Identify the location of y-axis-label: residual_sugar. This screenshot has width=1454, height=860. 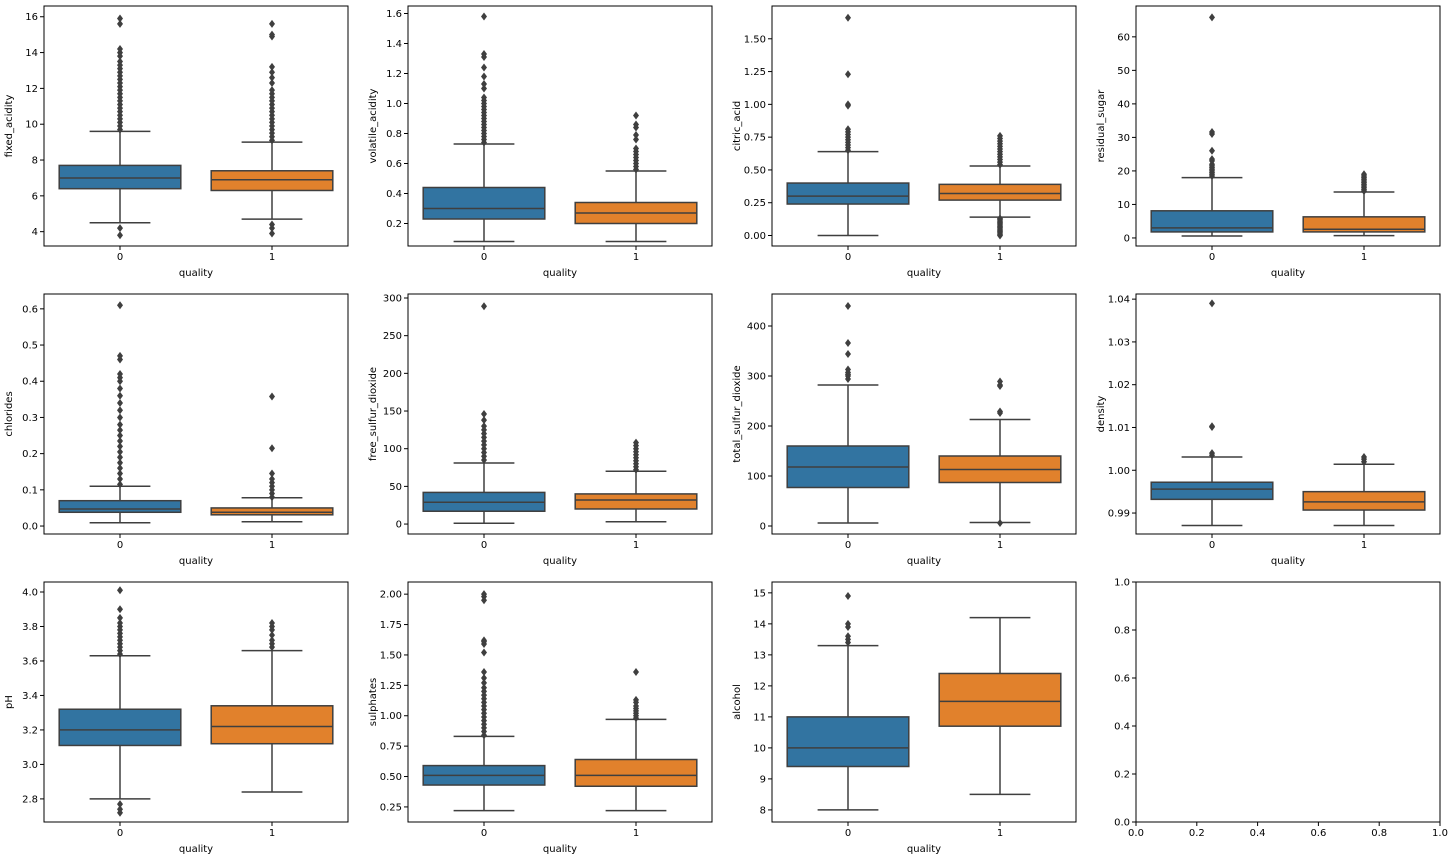
(1101, 126).